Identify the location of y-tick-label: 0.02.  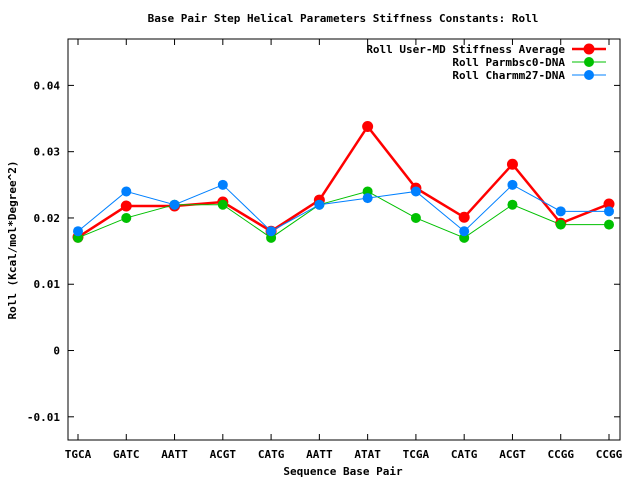
(47, 218).